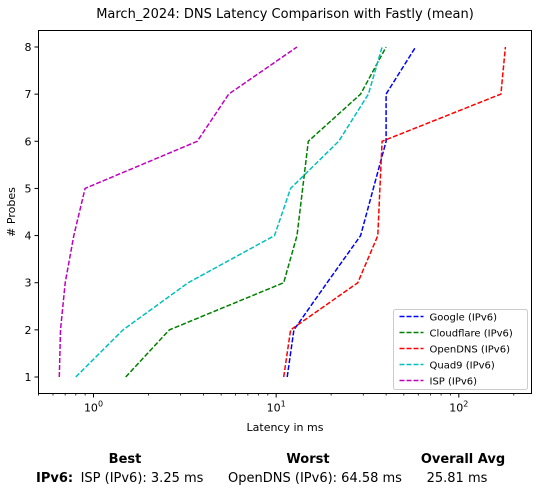 This screenshot has height=496, width=541. I want to click on y-tick-label: 3, so click(28, 283).